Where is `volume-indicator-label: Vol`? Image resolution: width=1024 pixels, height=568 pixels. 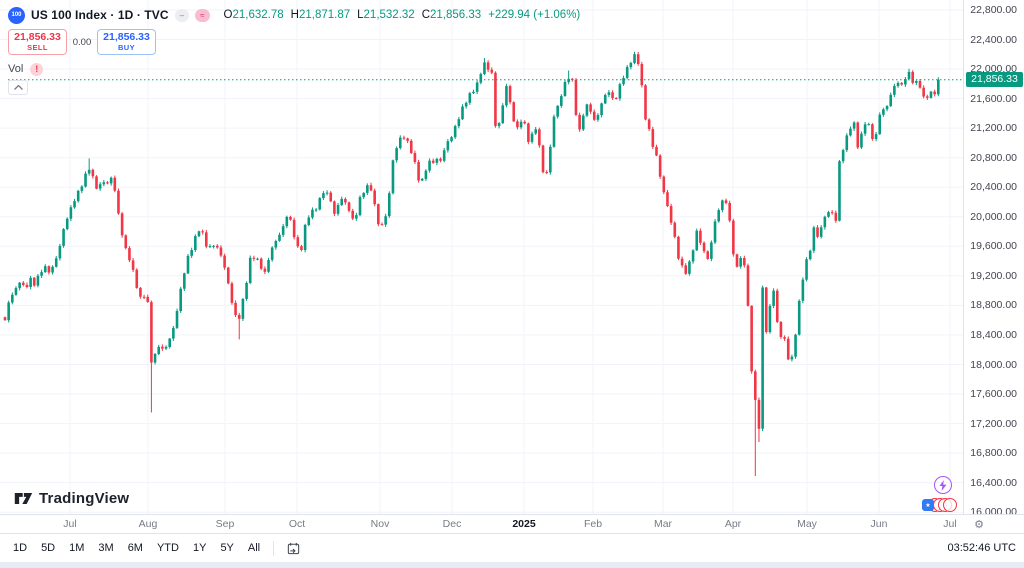 volume-indicator-label: Vol is located at coordinates (16, 69).